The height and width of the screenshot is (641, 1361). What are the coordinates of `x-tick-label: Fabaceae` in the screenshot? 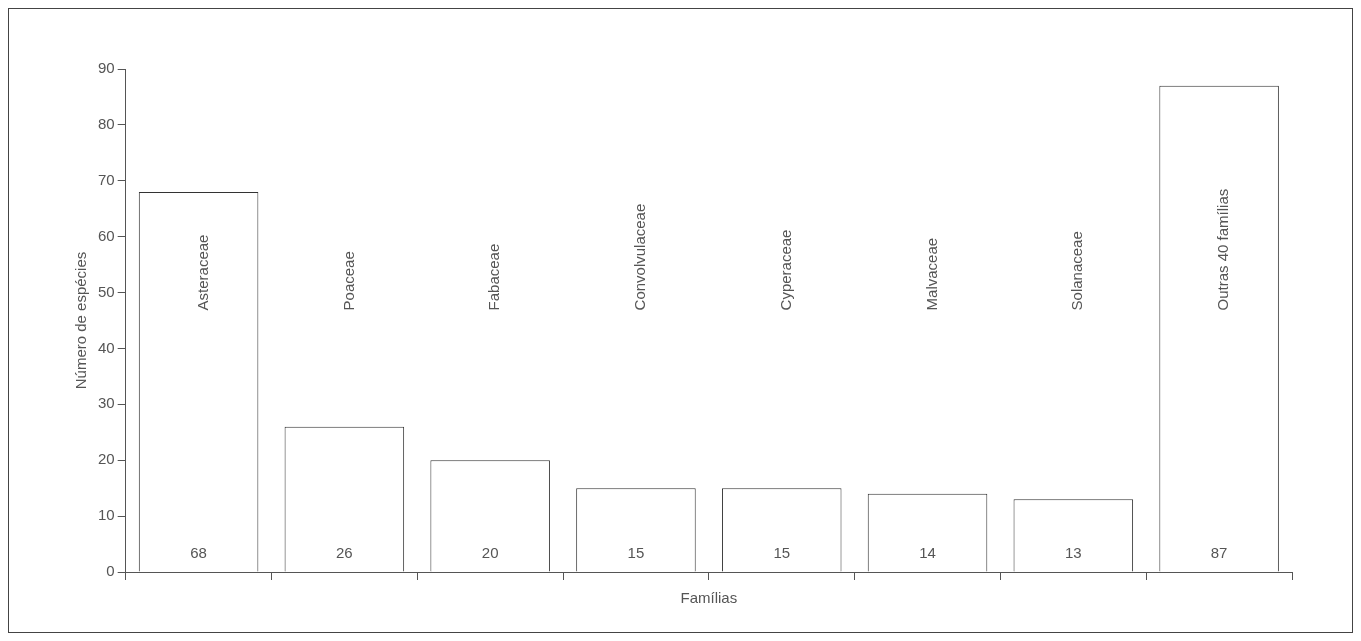 It's located at (494, 277).